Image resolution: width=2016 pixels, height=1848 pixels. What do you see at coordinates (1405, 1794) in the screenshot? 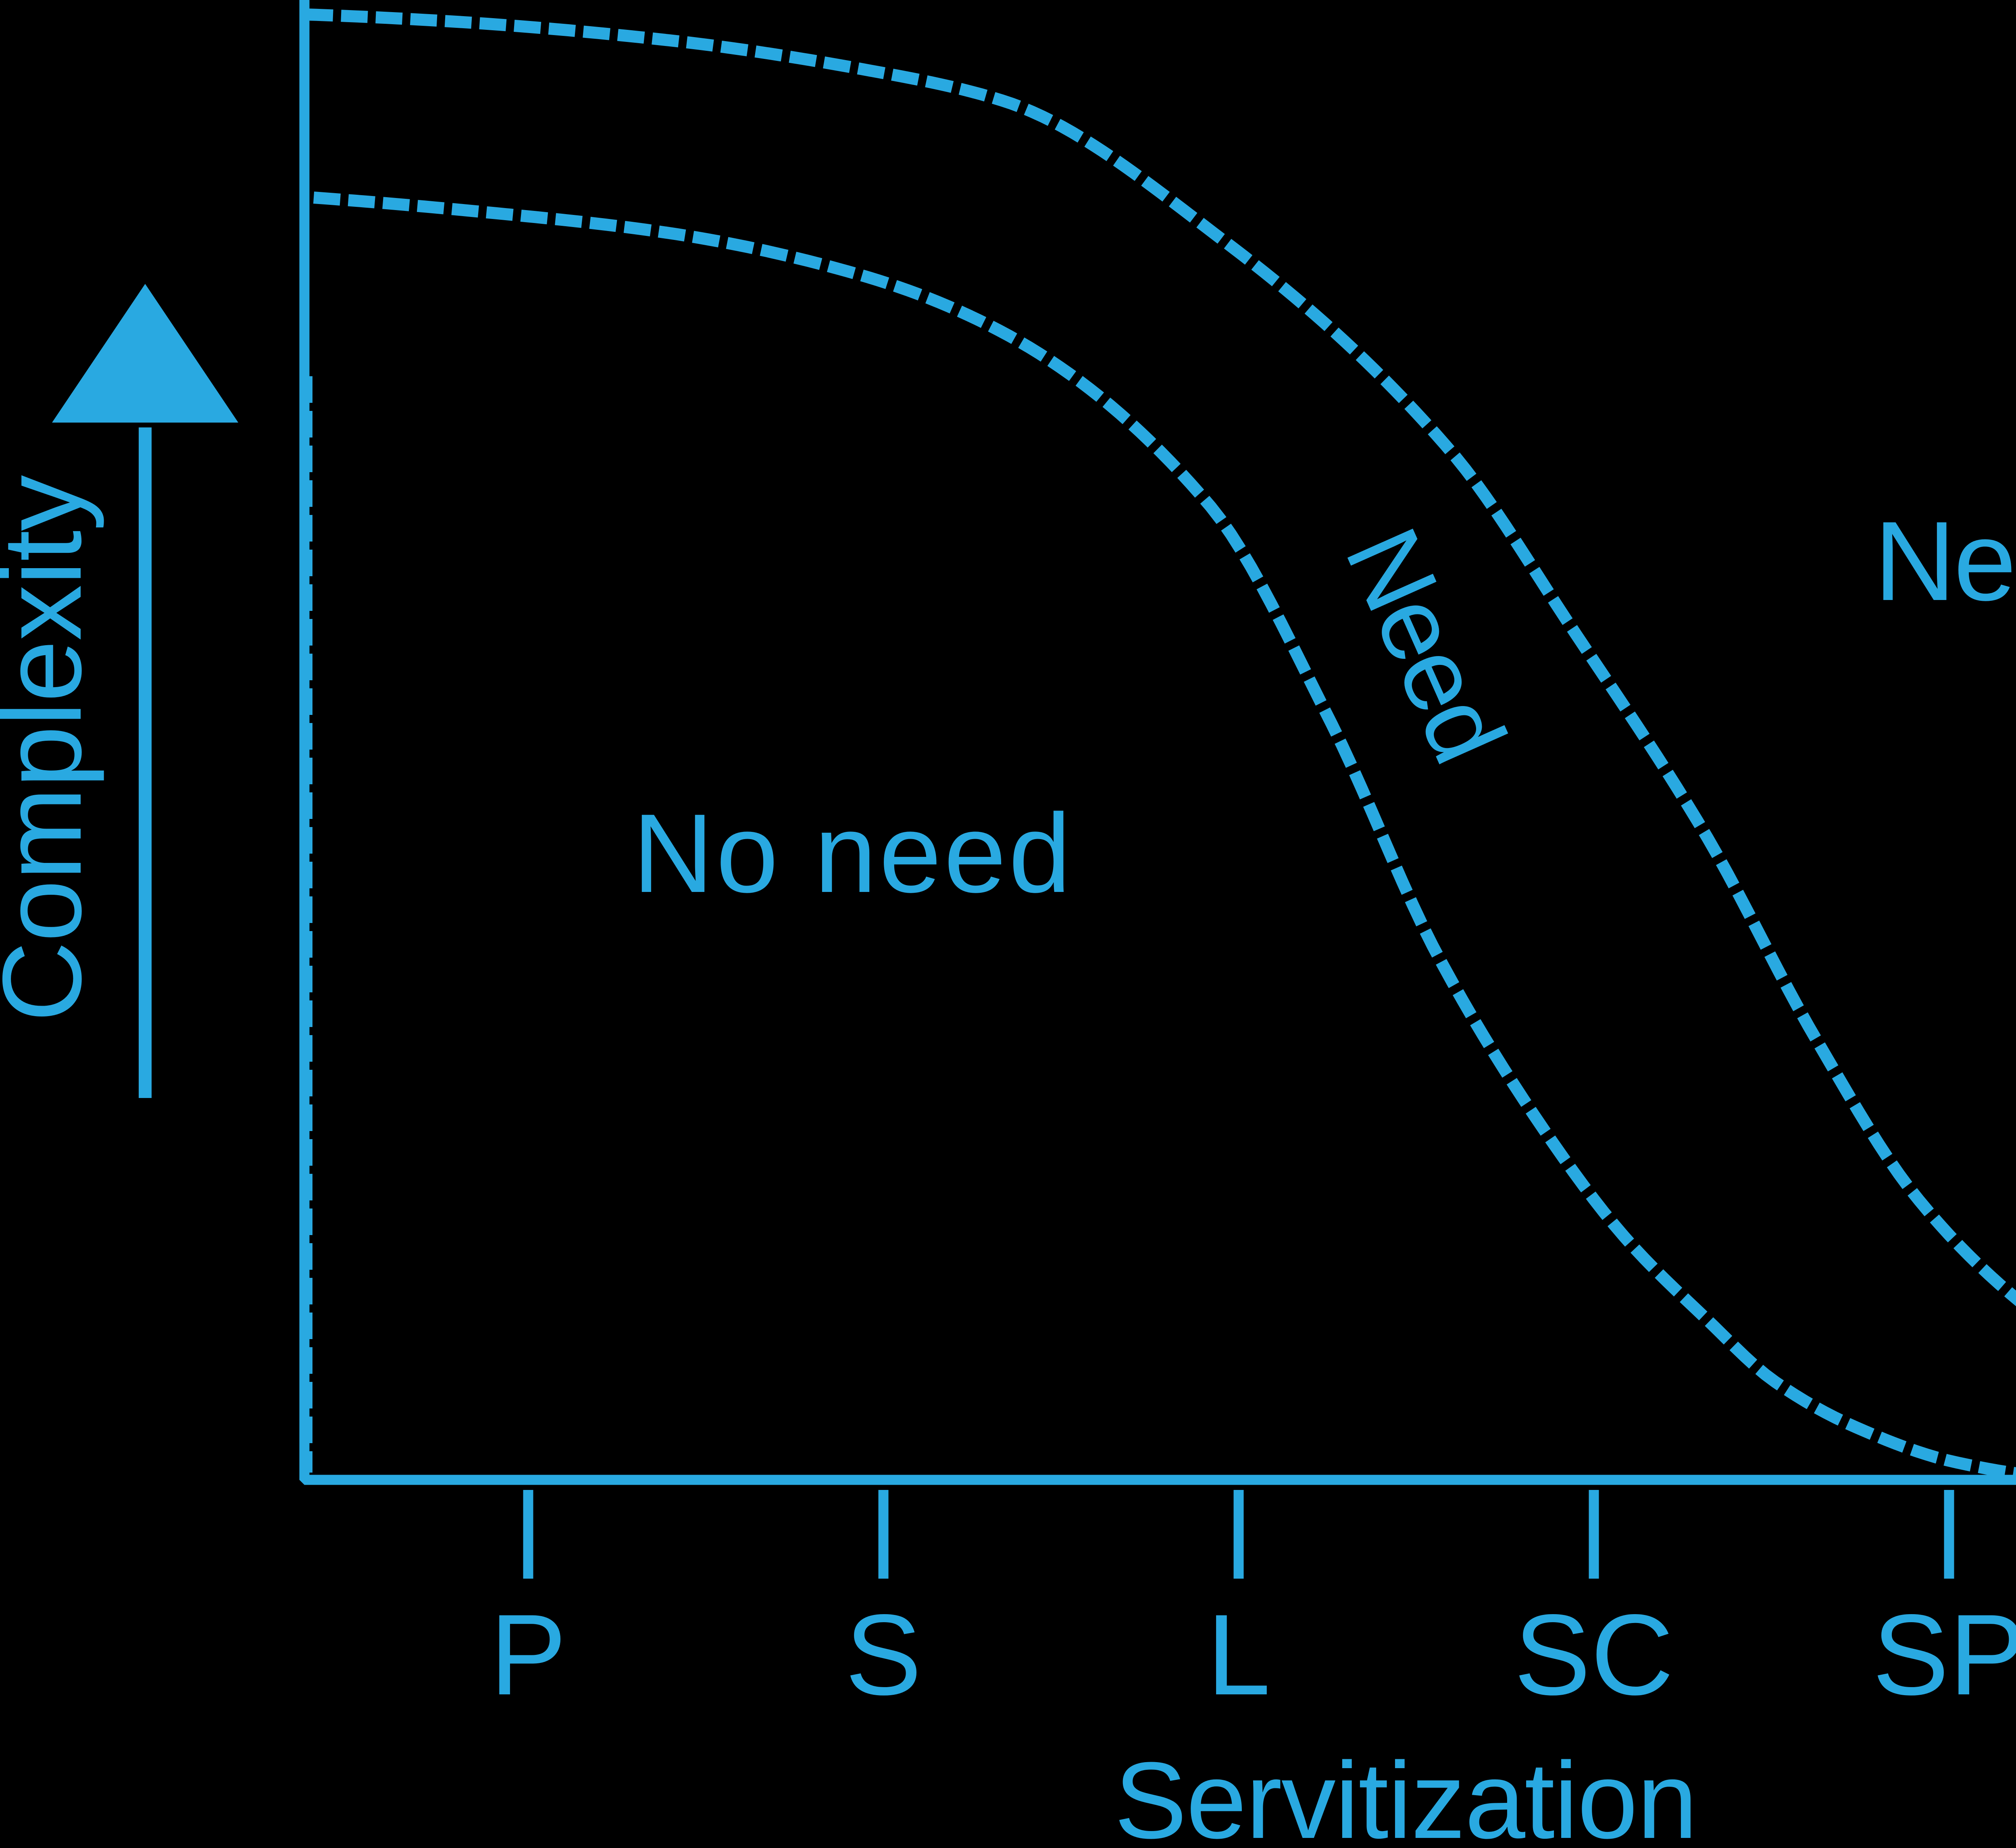
I see `svg-text: Servitization` at bounding box center [1405, 1794].